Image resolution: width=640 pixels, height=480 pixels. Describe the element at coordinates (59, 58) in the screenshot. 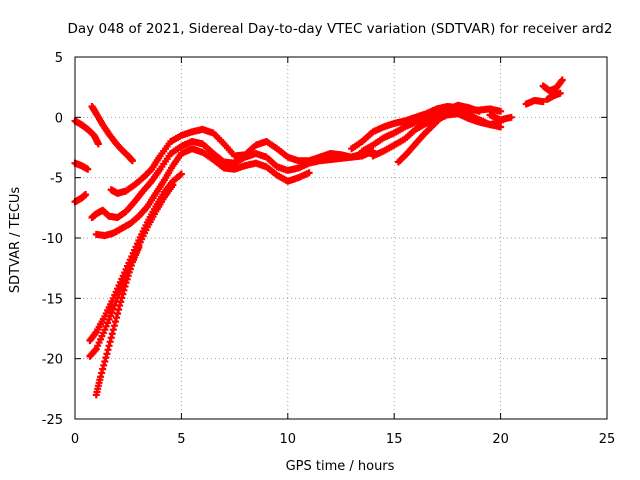

I see `y-tick-label: 5` at that location.